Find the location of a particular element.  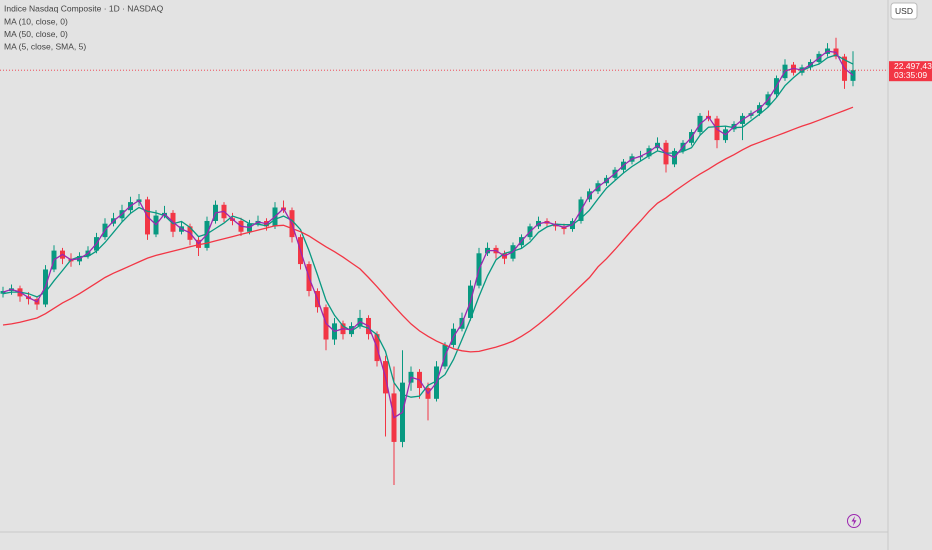

currency-box is located at coordinates (904, 11).